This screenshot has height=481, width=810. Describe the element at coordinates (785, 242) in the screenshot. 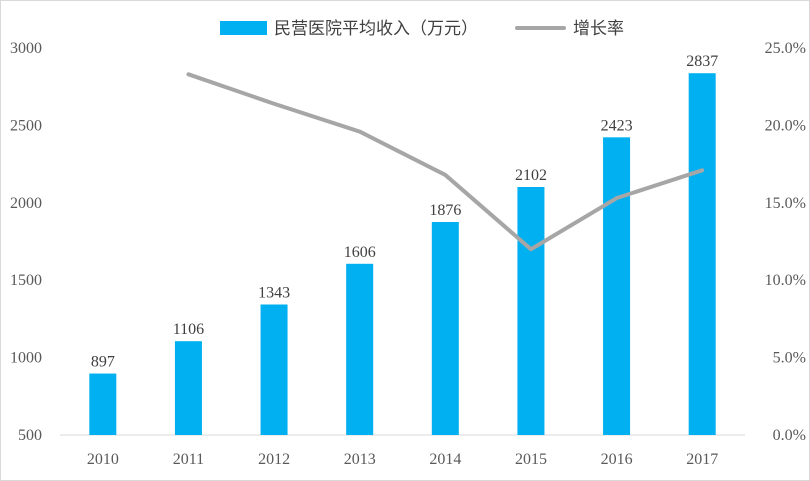

I see `right-axis: 25.0% 20.0% 15.0% 10.0% 5.0% 0.0%` at that location.